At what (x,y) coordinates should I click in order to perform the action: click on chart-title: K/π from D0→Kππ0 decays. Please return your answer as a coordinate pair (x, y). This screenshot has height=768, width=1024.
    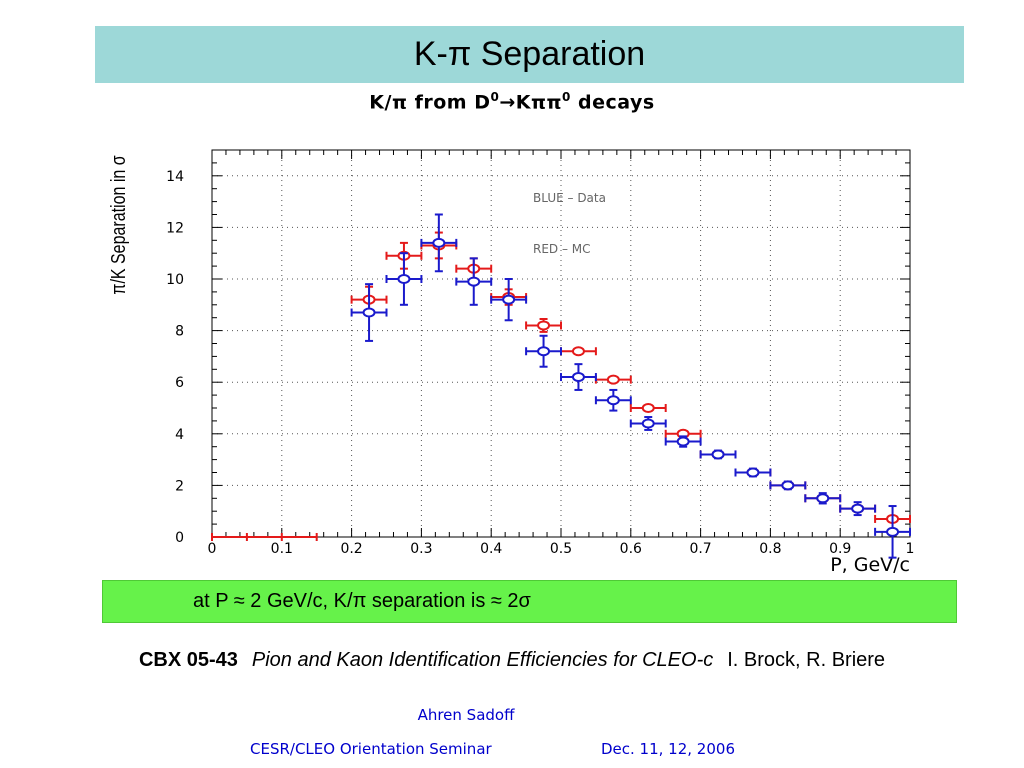
    Looking at the image, I should click on (512, 101).